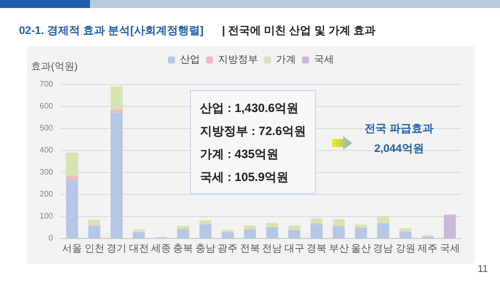 The image size is (500, 281). I want to click on x-tick-label: 전남, so click(272, 249).